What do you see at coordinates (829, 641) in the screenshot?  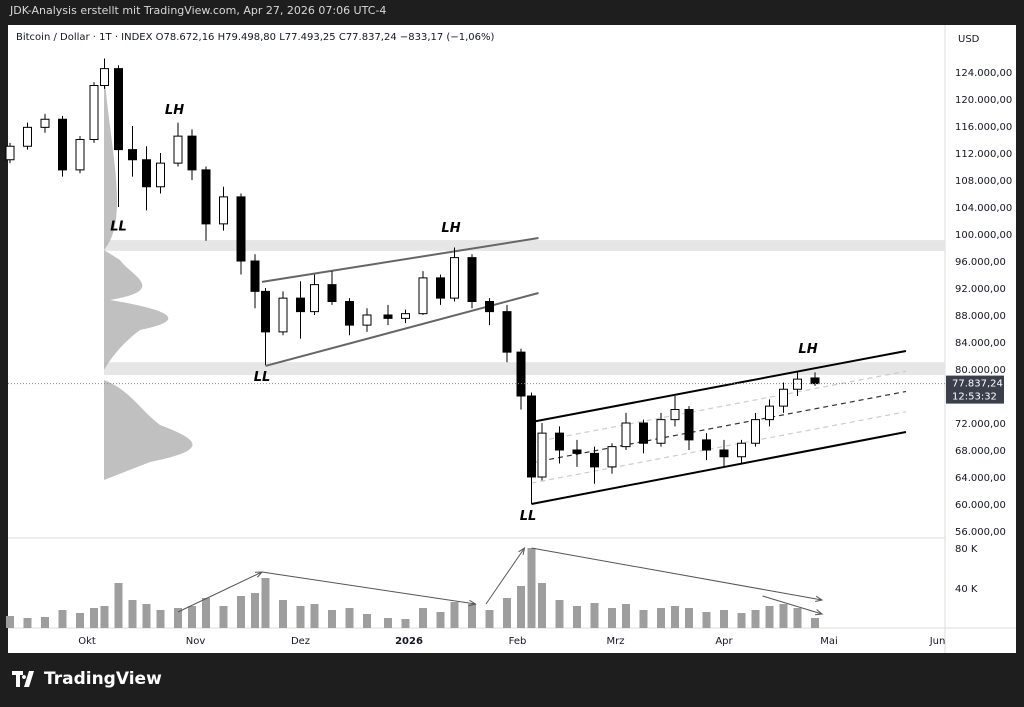 I see `time-tick: Mai` at bounding box center [829, 641].